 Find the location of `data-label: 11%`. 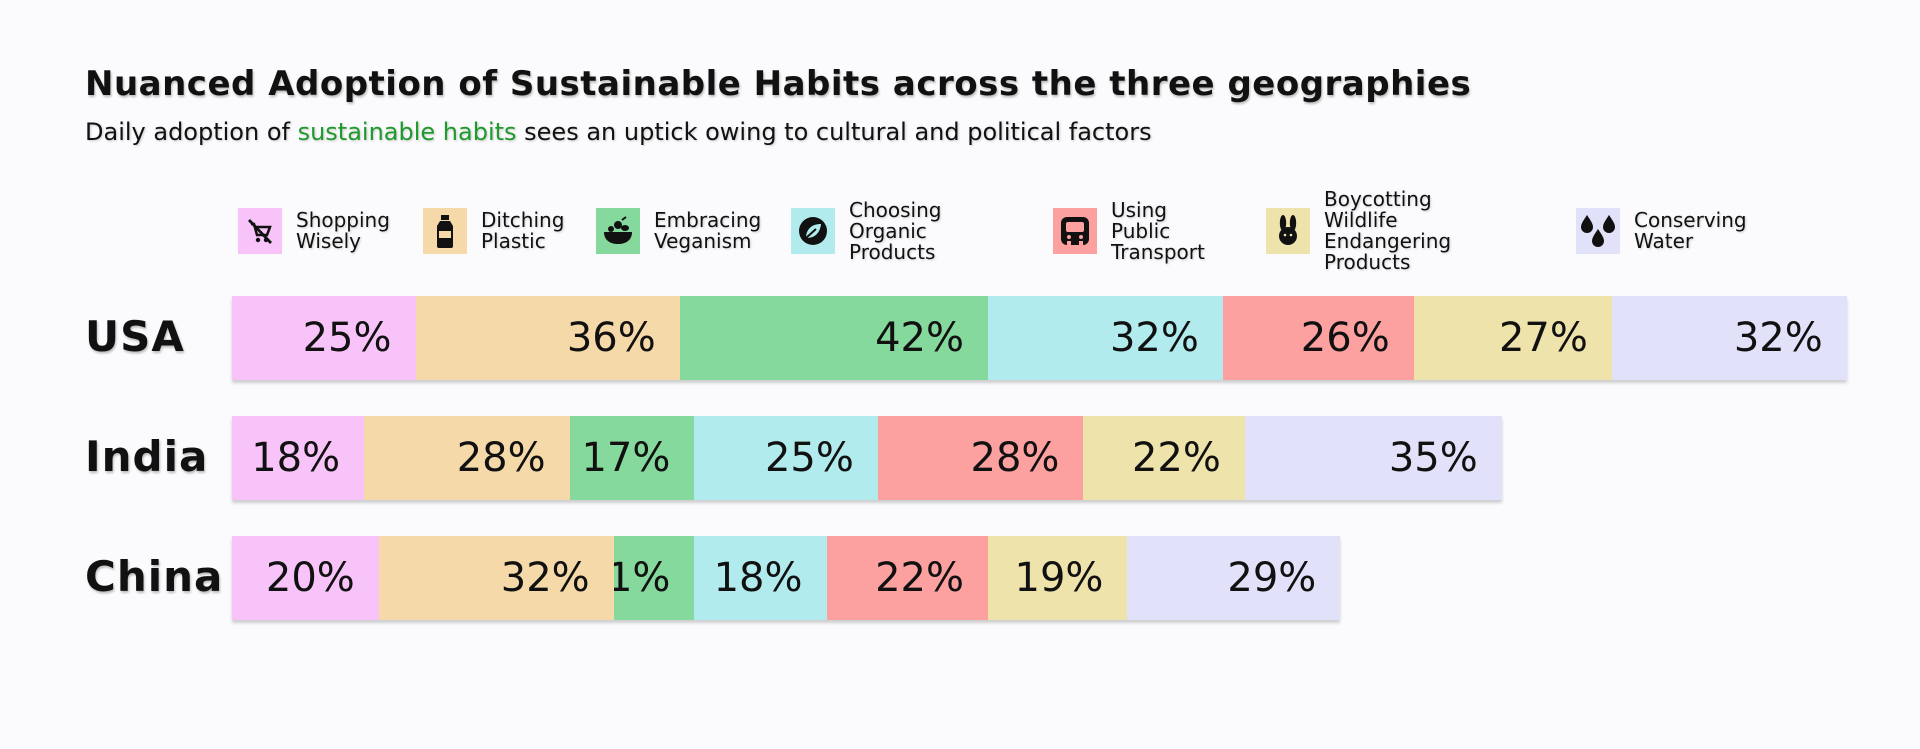

data-label: 11% is located at coordinates (642, 578).